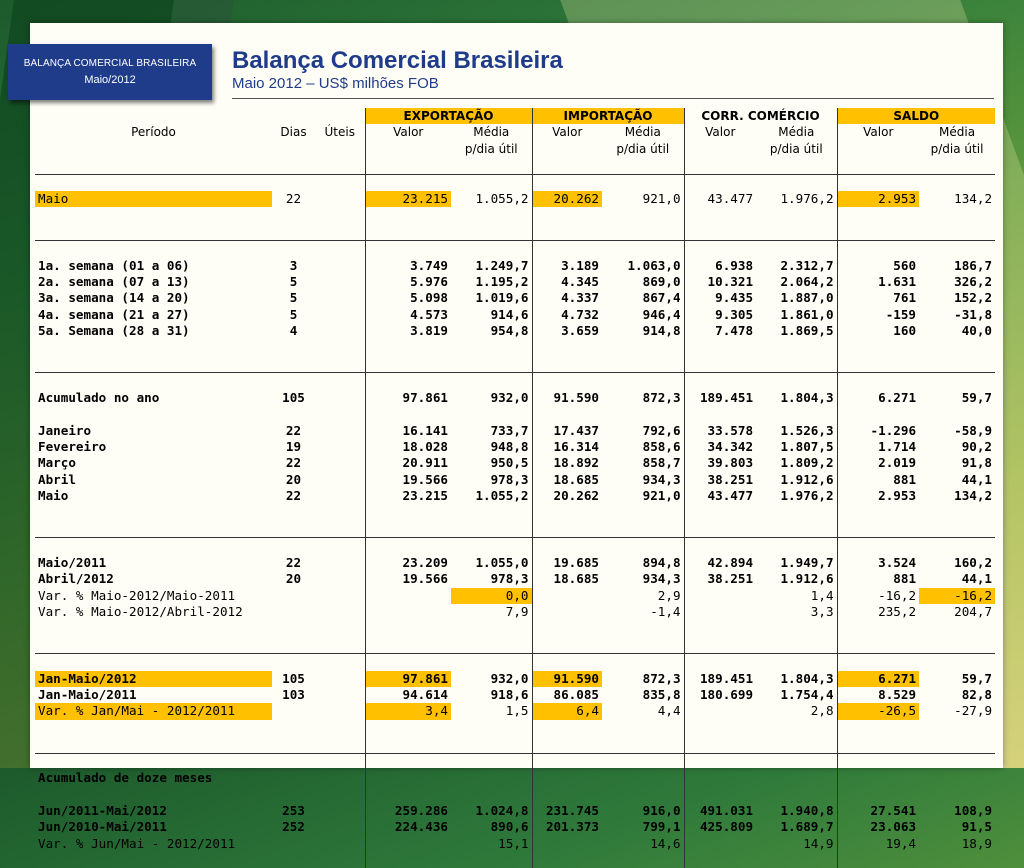 Image resolution: width=1024 pixels, height=868 pixels. Describe the element at coordinates (669, 711) in the screenshot. I see `row-value: 4,4` at that location.